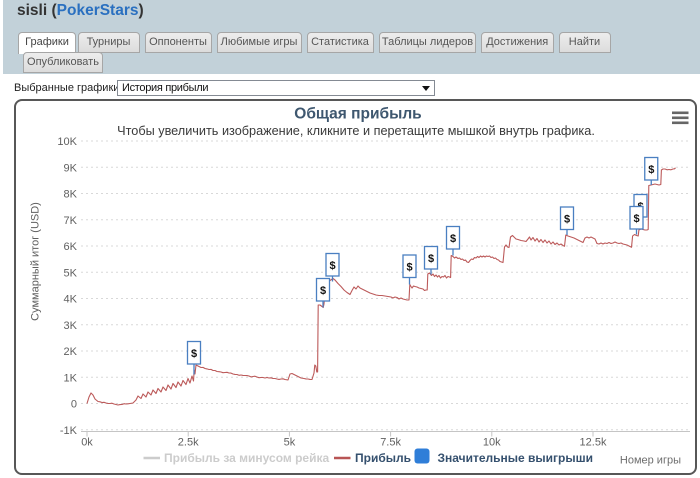  What do you see at coordinates (87, 442) in the screenshot?
I see `svg-text: 0k` at bounding box center [87, 442].